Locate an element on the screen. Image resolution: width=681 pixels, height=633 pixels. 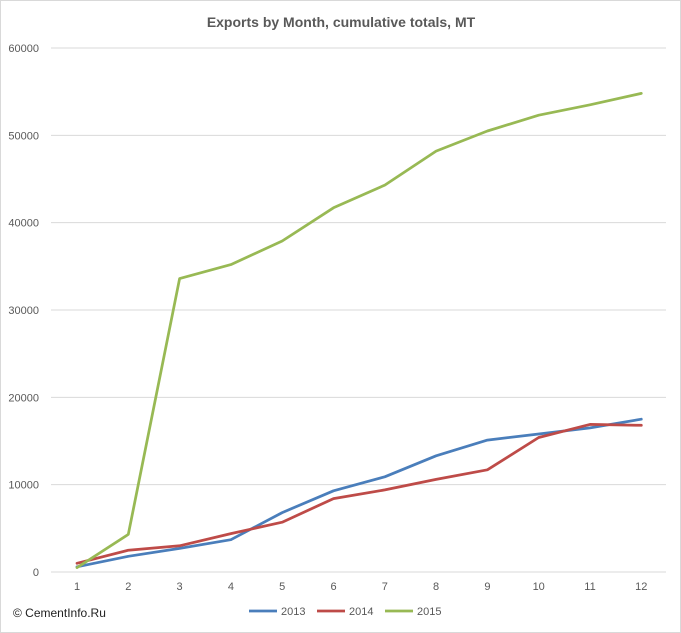
x-tick-label: 8 is located at coordinates (436, 587).